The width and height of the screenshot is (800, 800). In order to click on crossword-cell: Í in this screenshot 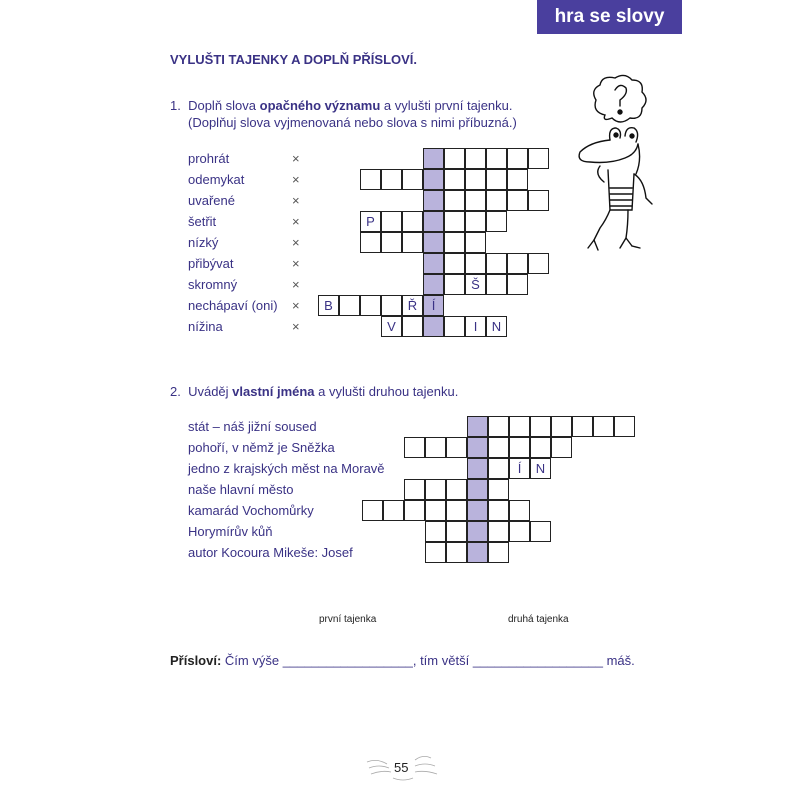, I will do `click(519, 468)`.